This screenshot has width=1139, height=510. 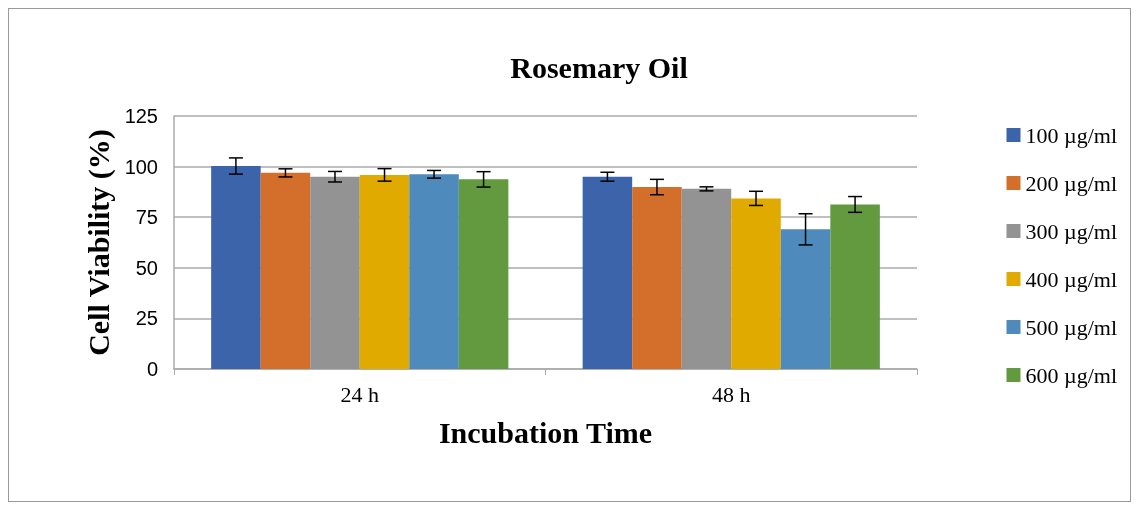 I want to click on legend-label: 400 µg/ml, so click(x=1071, y=279).